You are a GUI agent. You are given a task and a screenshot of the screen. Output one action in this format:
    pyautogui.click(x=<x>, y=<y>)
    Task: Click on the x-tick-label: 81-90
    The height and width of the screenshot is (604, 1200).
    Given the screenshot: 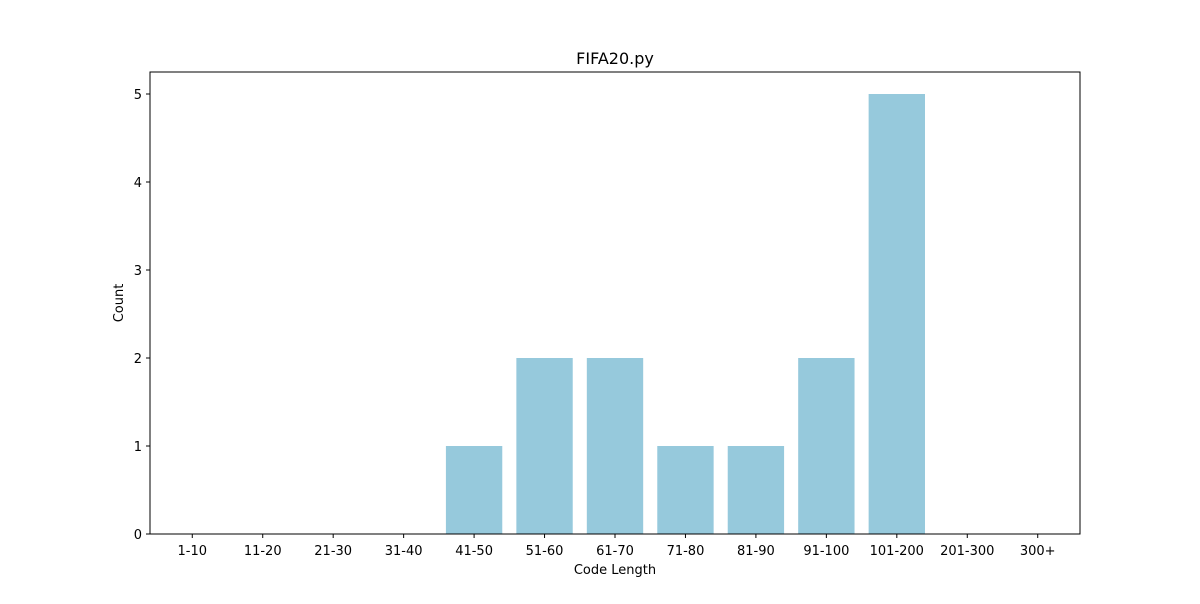 What is the action you would take?
    pyautogui.click(x=756, y=551)
    